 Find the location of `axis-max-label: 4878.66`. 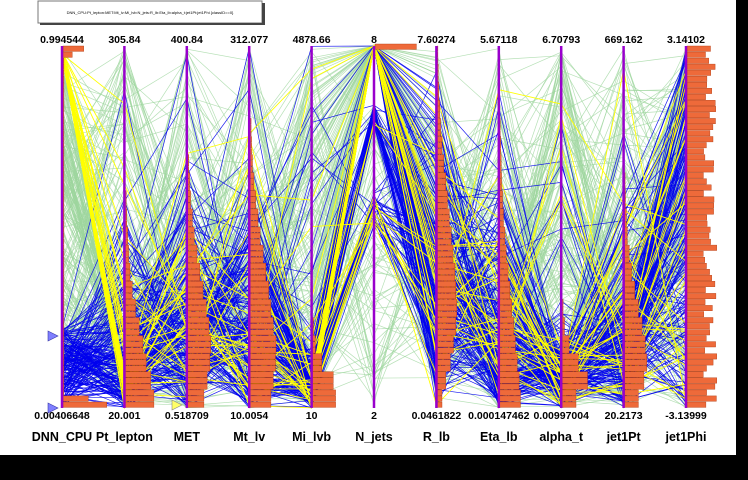

axis-max-label: 4878.66 is located at coordinates (312, 40).